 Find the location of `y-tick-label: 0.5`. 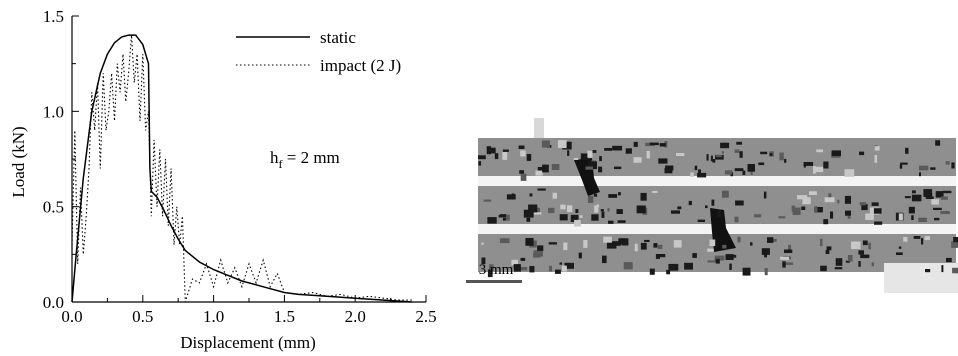

y-tick-label: 0.5 is located at coordinates (53, 207).